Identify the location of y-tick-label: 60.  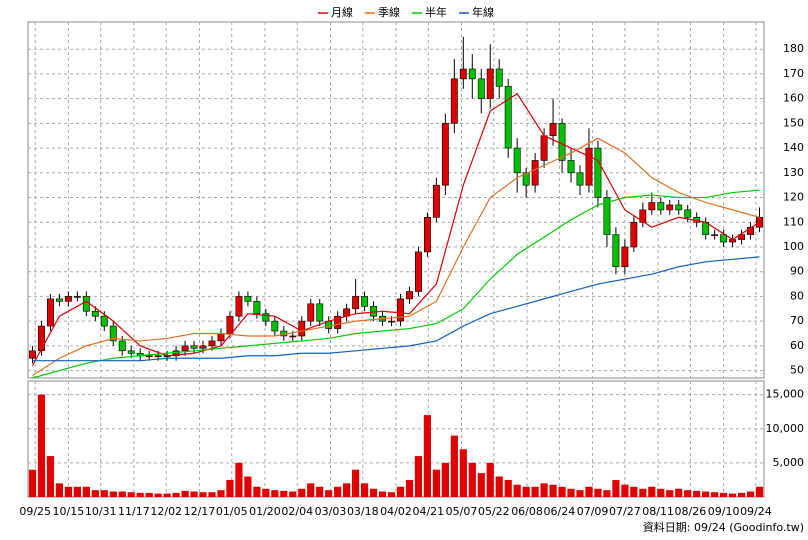
(797, 345).